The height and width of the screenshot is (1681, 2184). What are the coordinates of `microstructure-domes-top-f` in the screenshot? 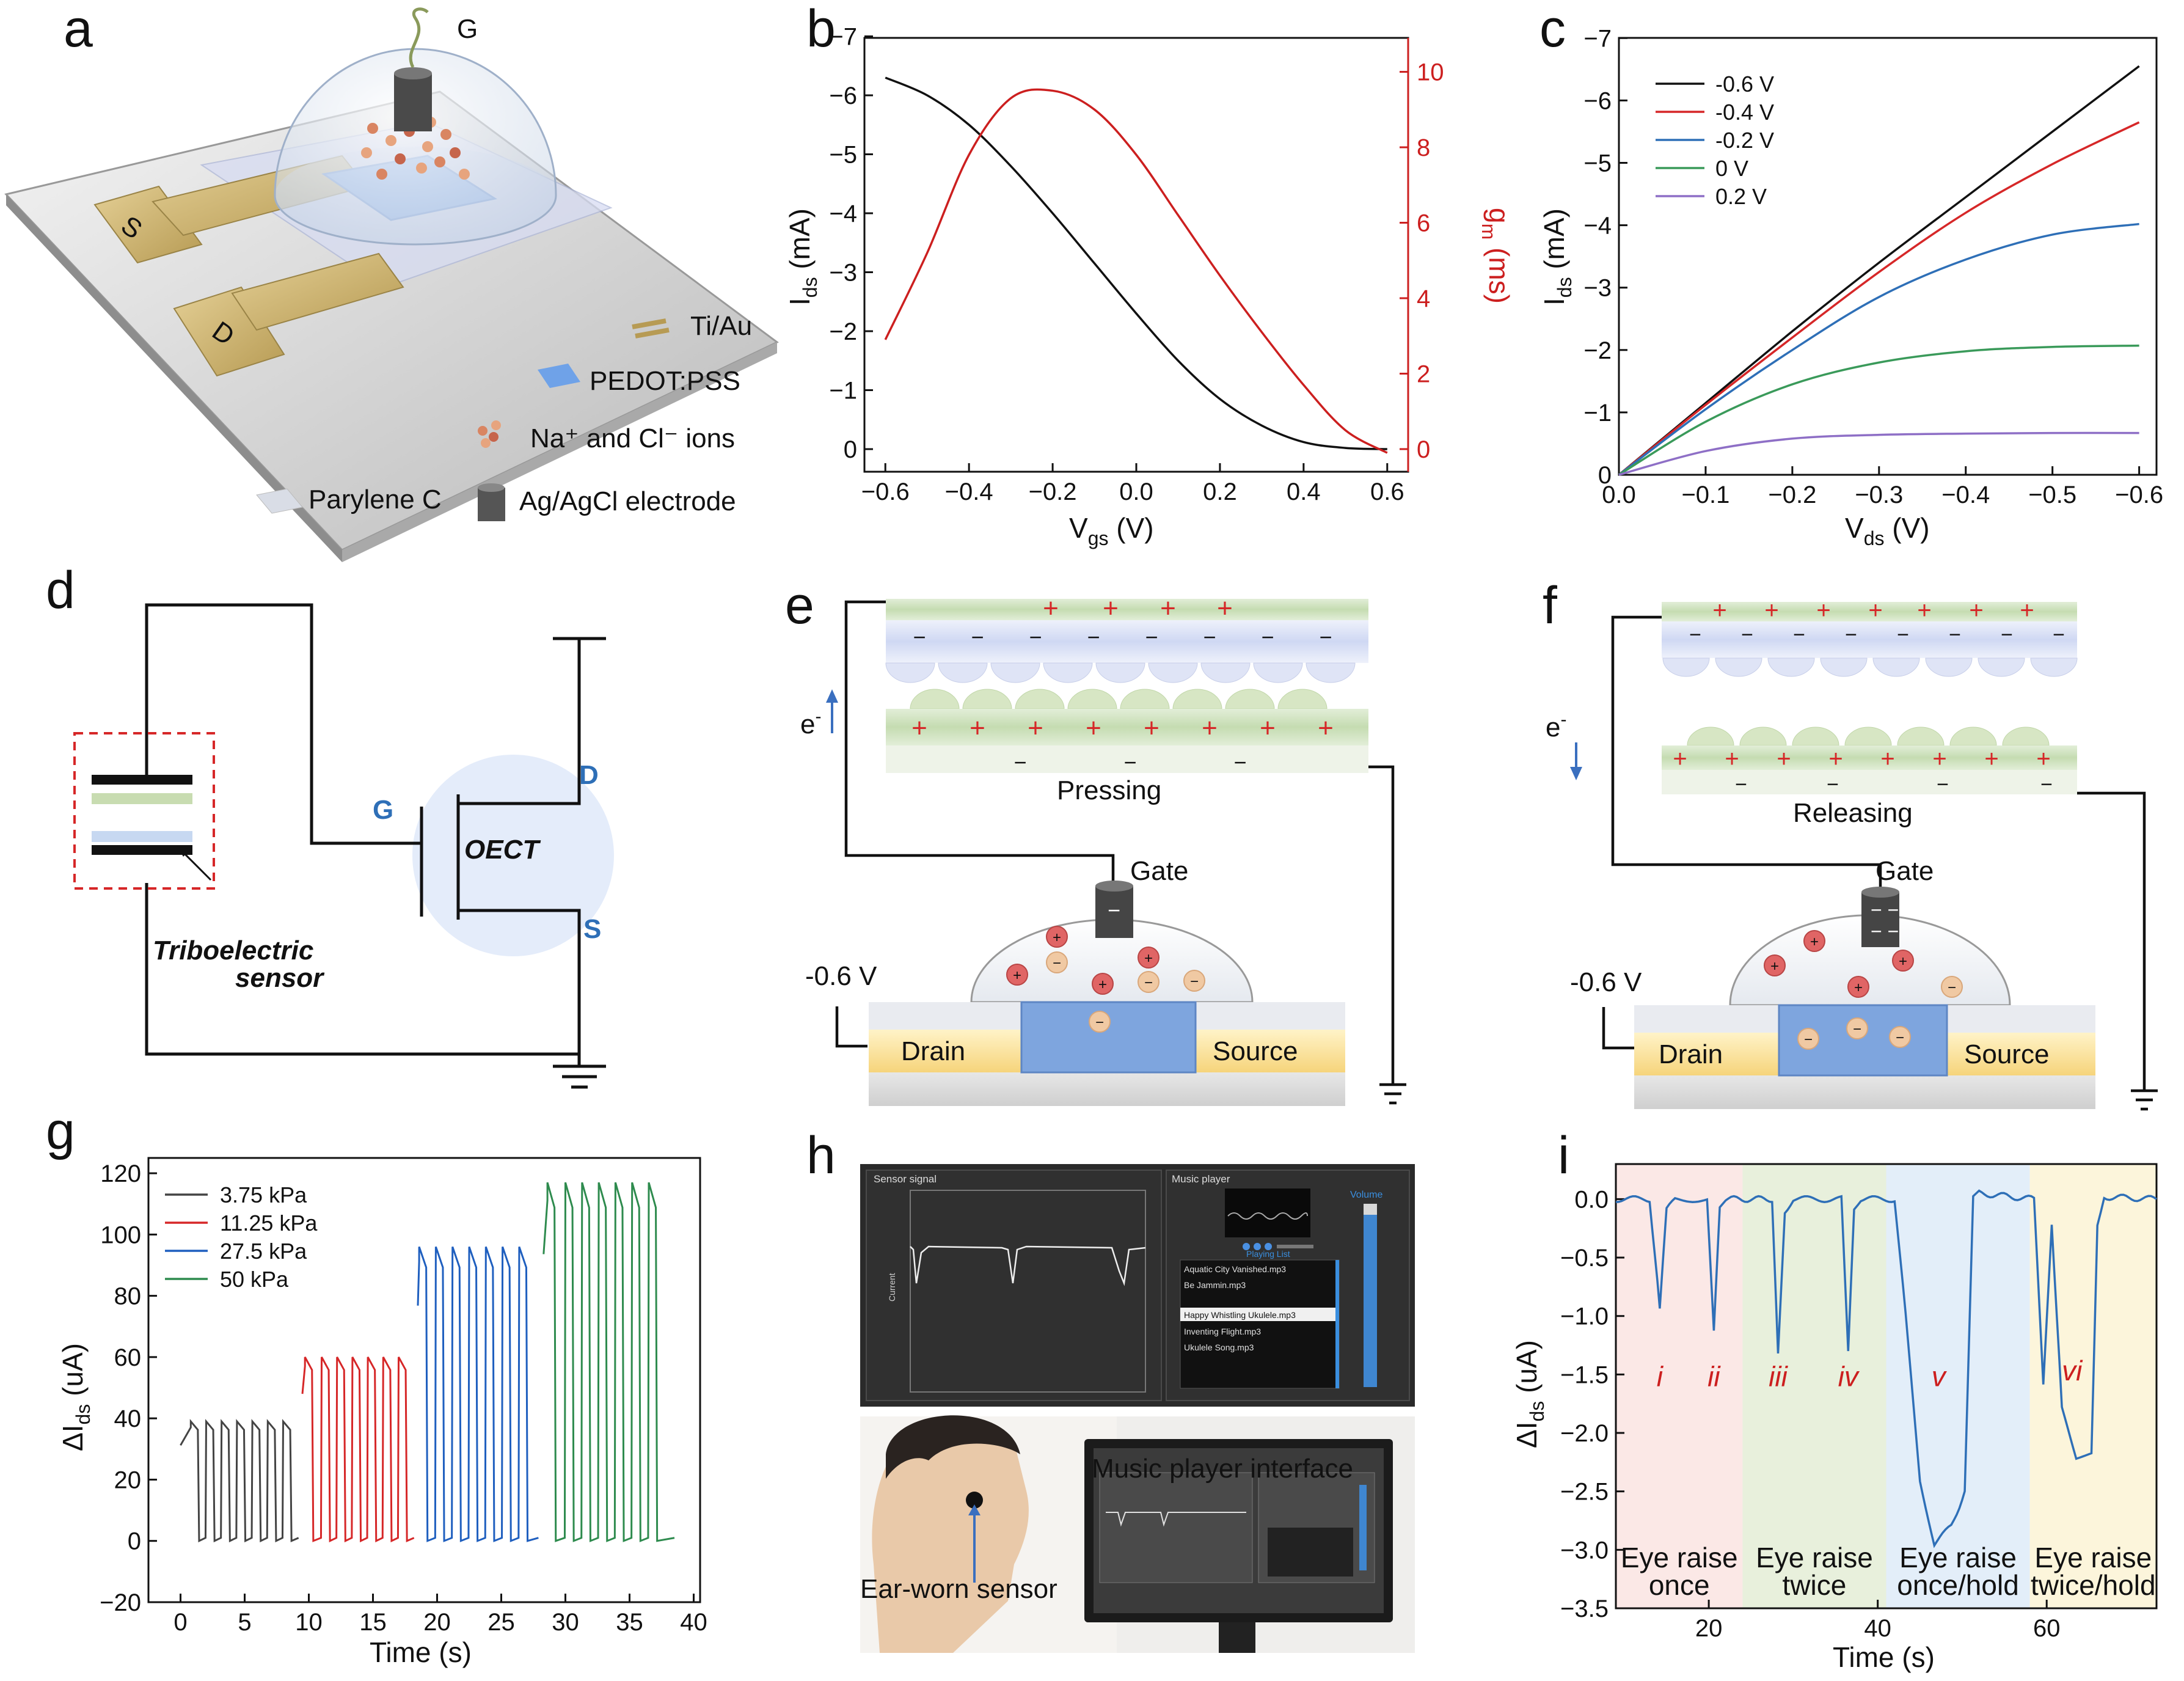 It's located at (1870, 667).